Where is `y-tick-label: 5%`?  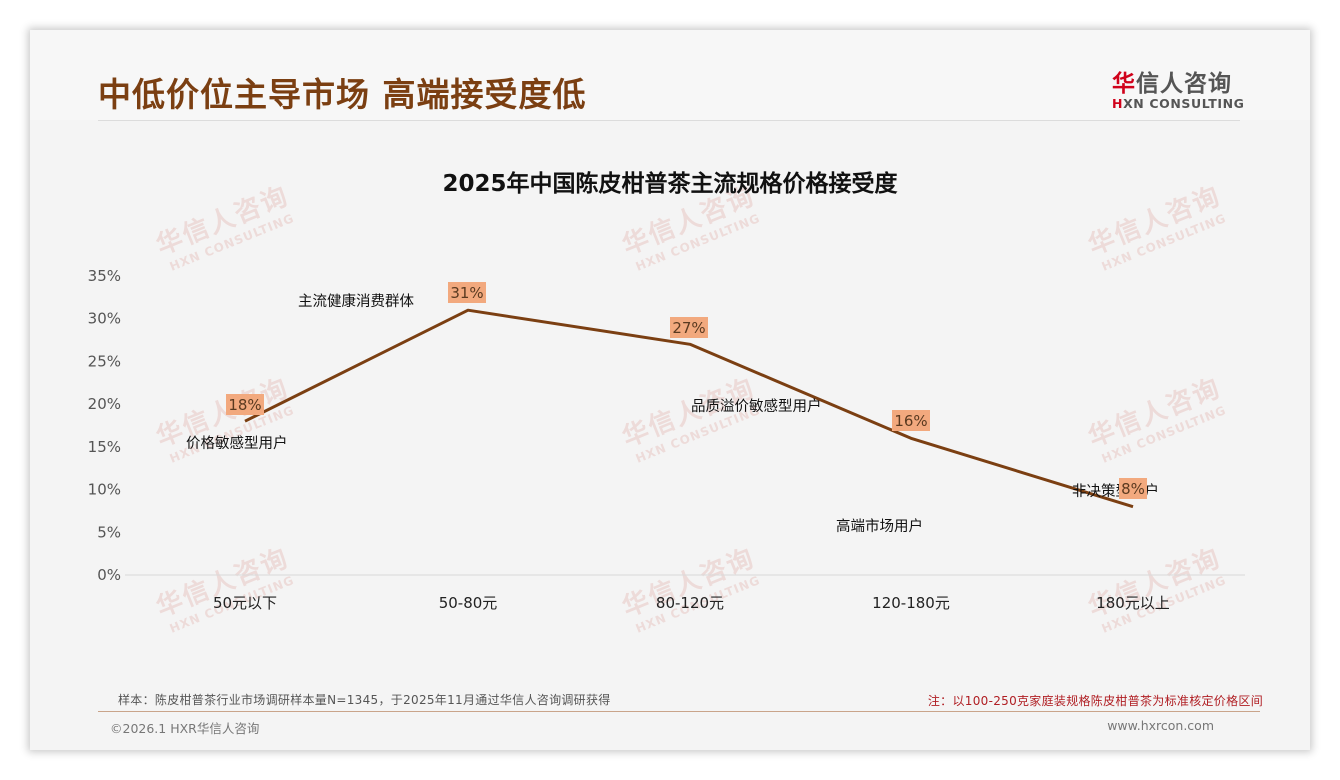
y-tick-label: 5% is located at coordinates (109, 532).